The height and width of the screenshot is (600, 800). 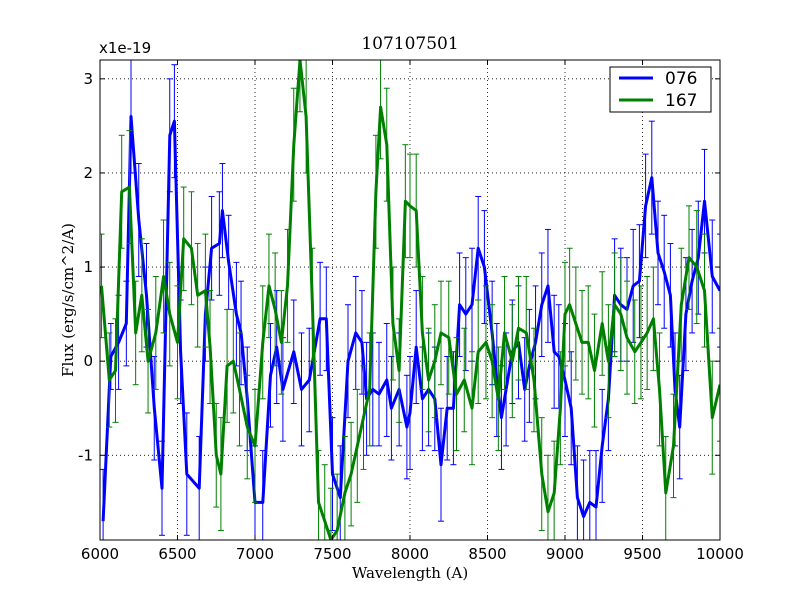 What do you see at coordinates (100, 554) in the screenshot?
I see `x-tick-label: 6000` at bounding box center [100, 554].